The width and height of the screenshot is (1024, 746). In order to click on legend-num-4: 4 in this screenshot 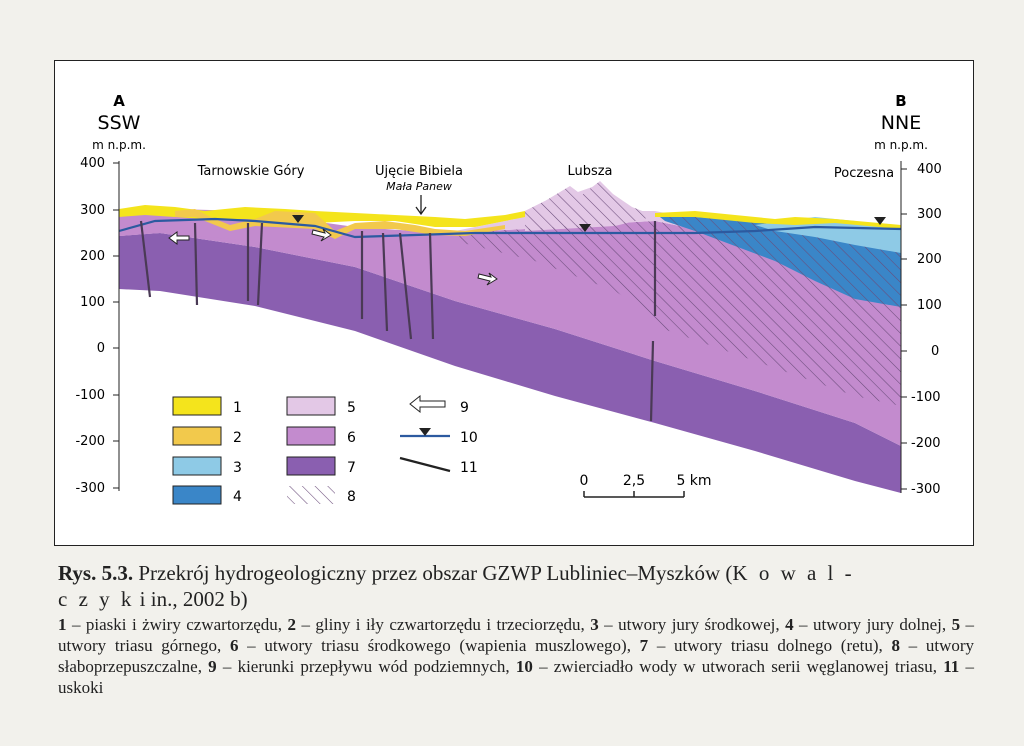, I will do `click(237, 497)`.